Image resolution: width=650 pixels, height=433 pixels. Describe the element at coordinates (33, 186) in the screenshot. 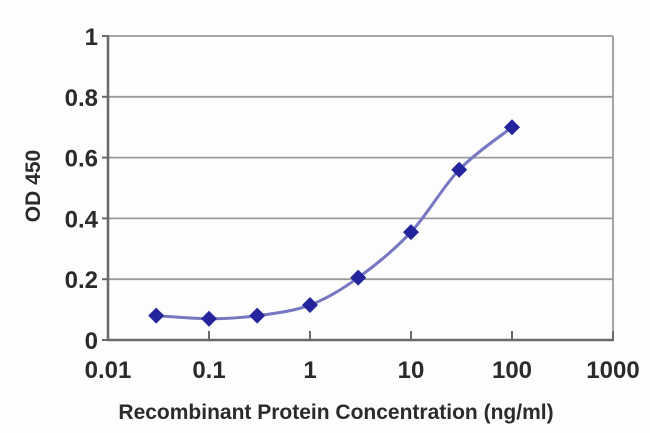

I see `y-axis-title: OD 450` at that location.